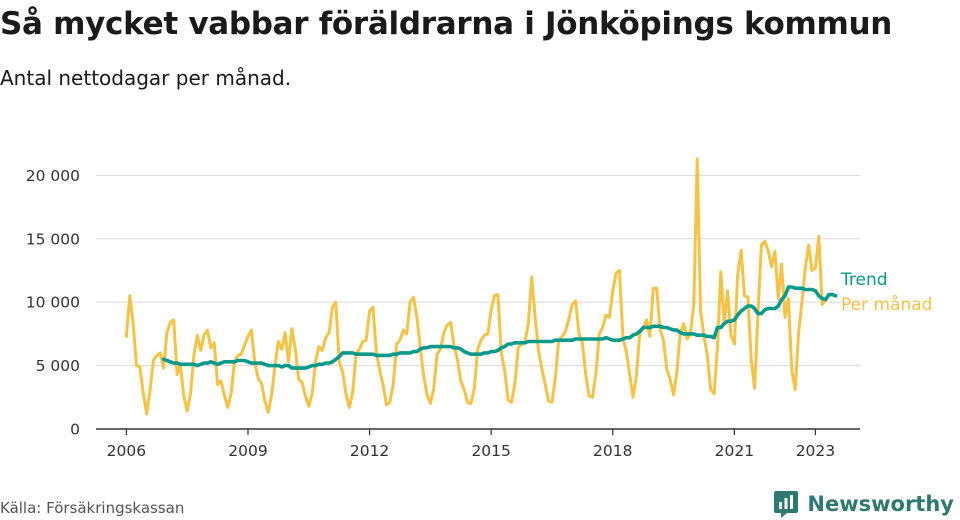 The height and width of the screenshot is (520, 960). Describe the element at coordinates (886, 304) in the screenshot. I see `legend-label-per-manad: Per månad` at that location.